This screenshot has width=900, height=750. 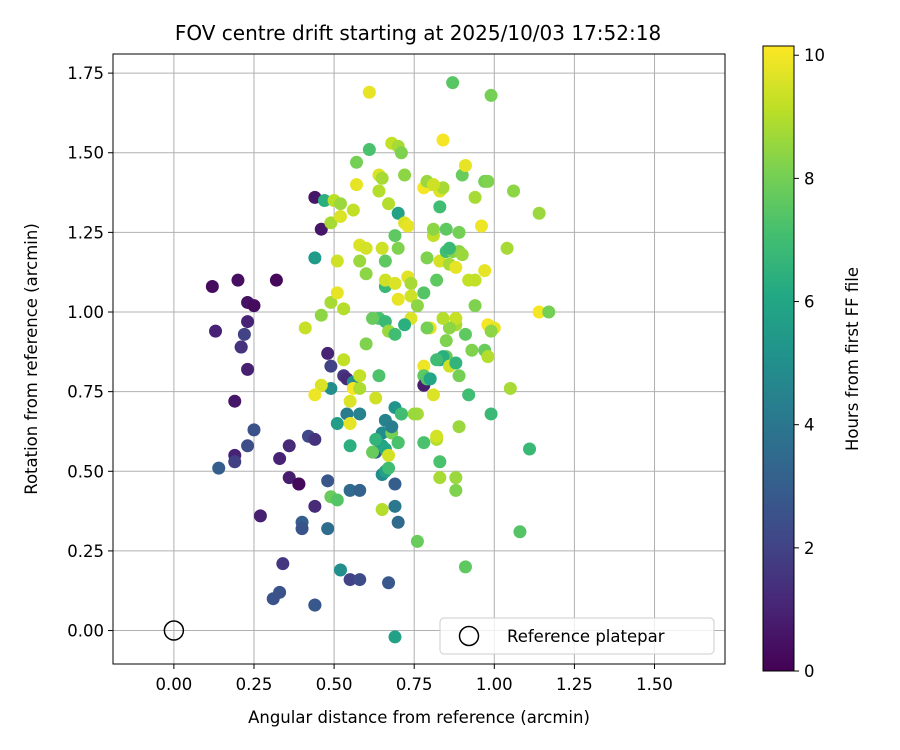 What do you see at coordinates (778, 358) in the screenshot?
I see `colorbar-gradient` at bounding box center [778, 358].